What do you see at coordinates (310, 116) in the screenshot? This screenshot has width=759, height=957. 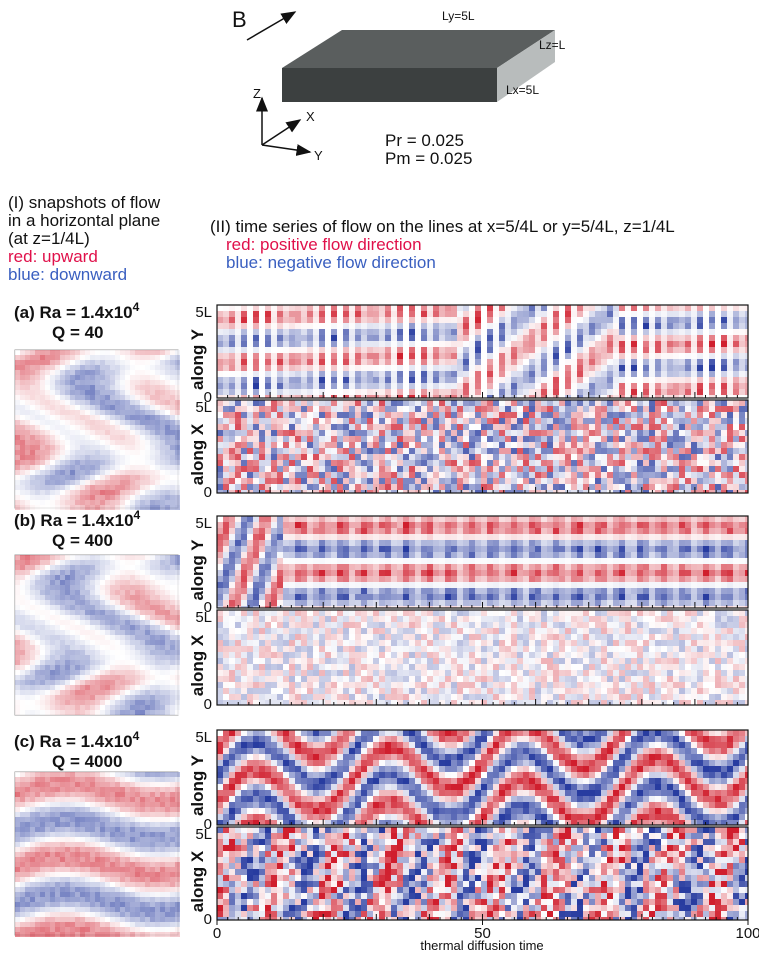 I see `x-label: X` at bounding box center [310, 116].